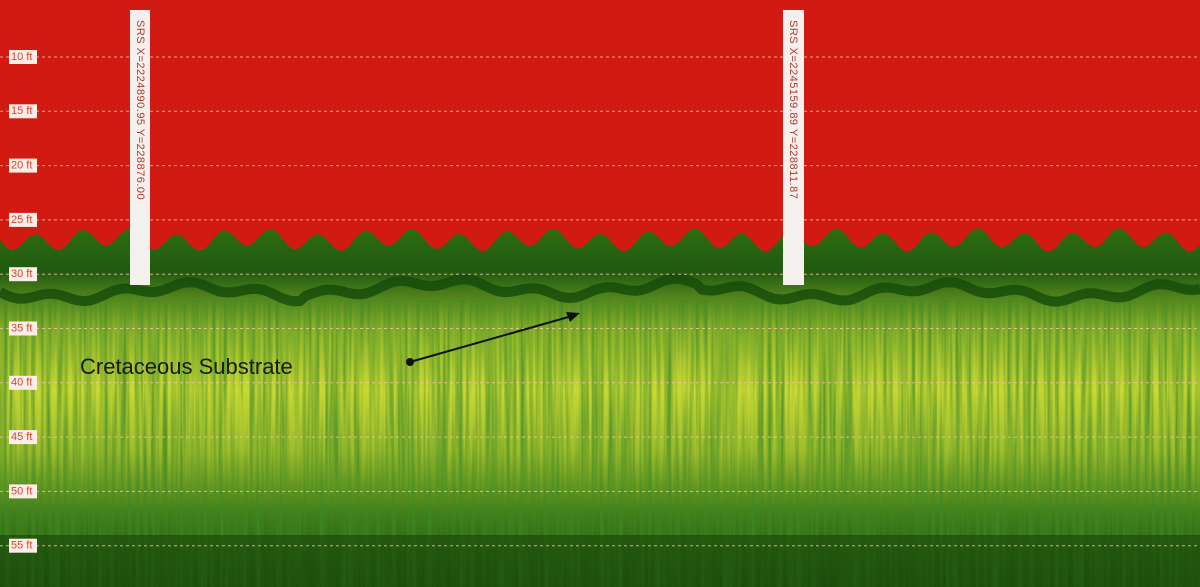  I want to click on depth-label: 35 ft, so click(21, 328).